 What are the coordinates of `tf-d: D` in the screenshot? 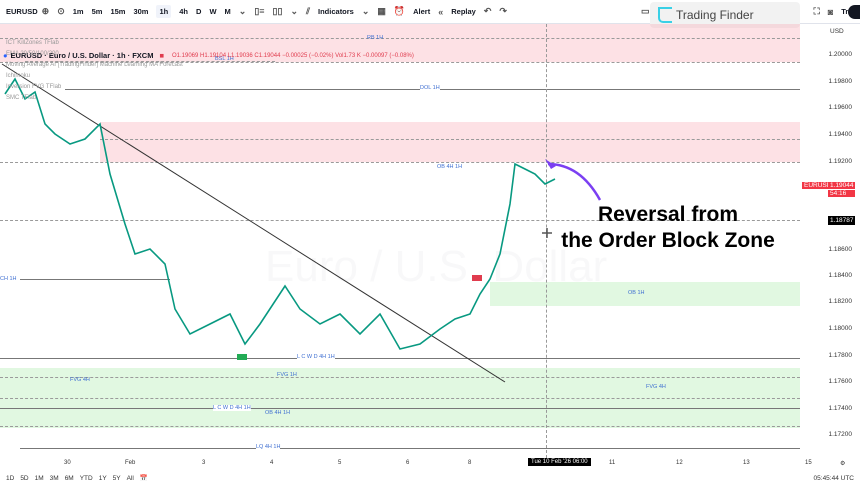 It's located at (199, 11).